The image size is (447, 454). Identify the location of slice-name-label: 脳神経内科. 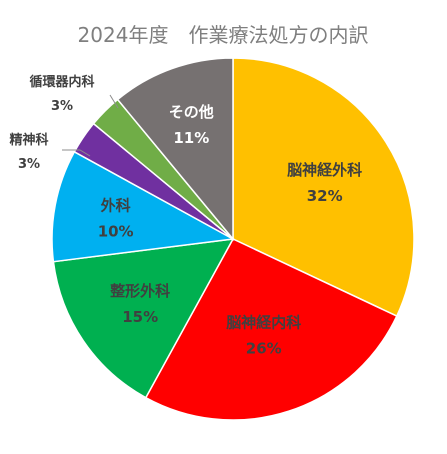
(263, 323).